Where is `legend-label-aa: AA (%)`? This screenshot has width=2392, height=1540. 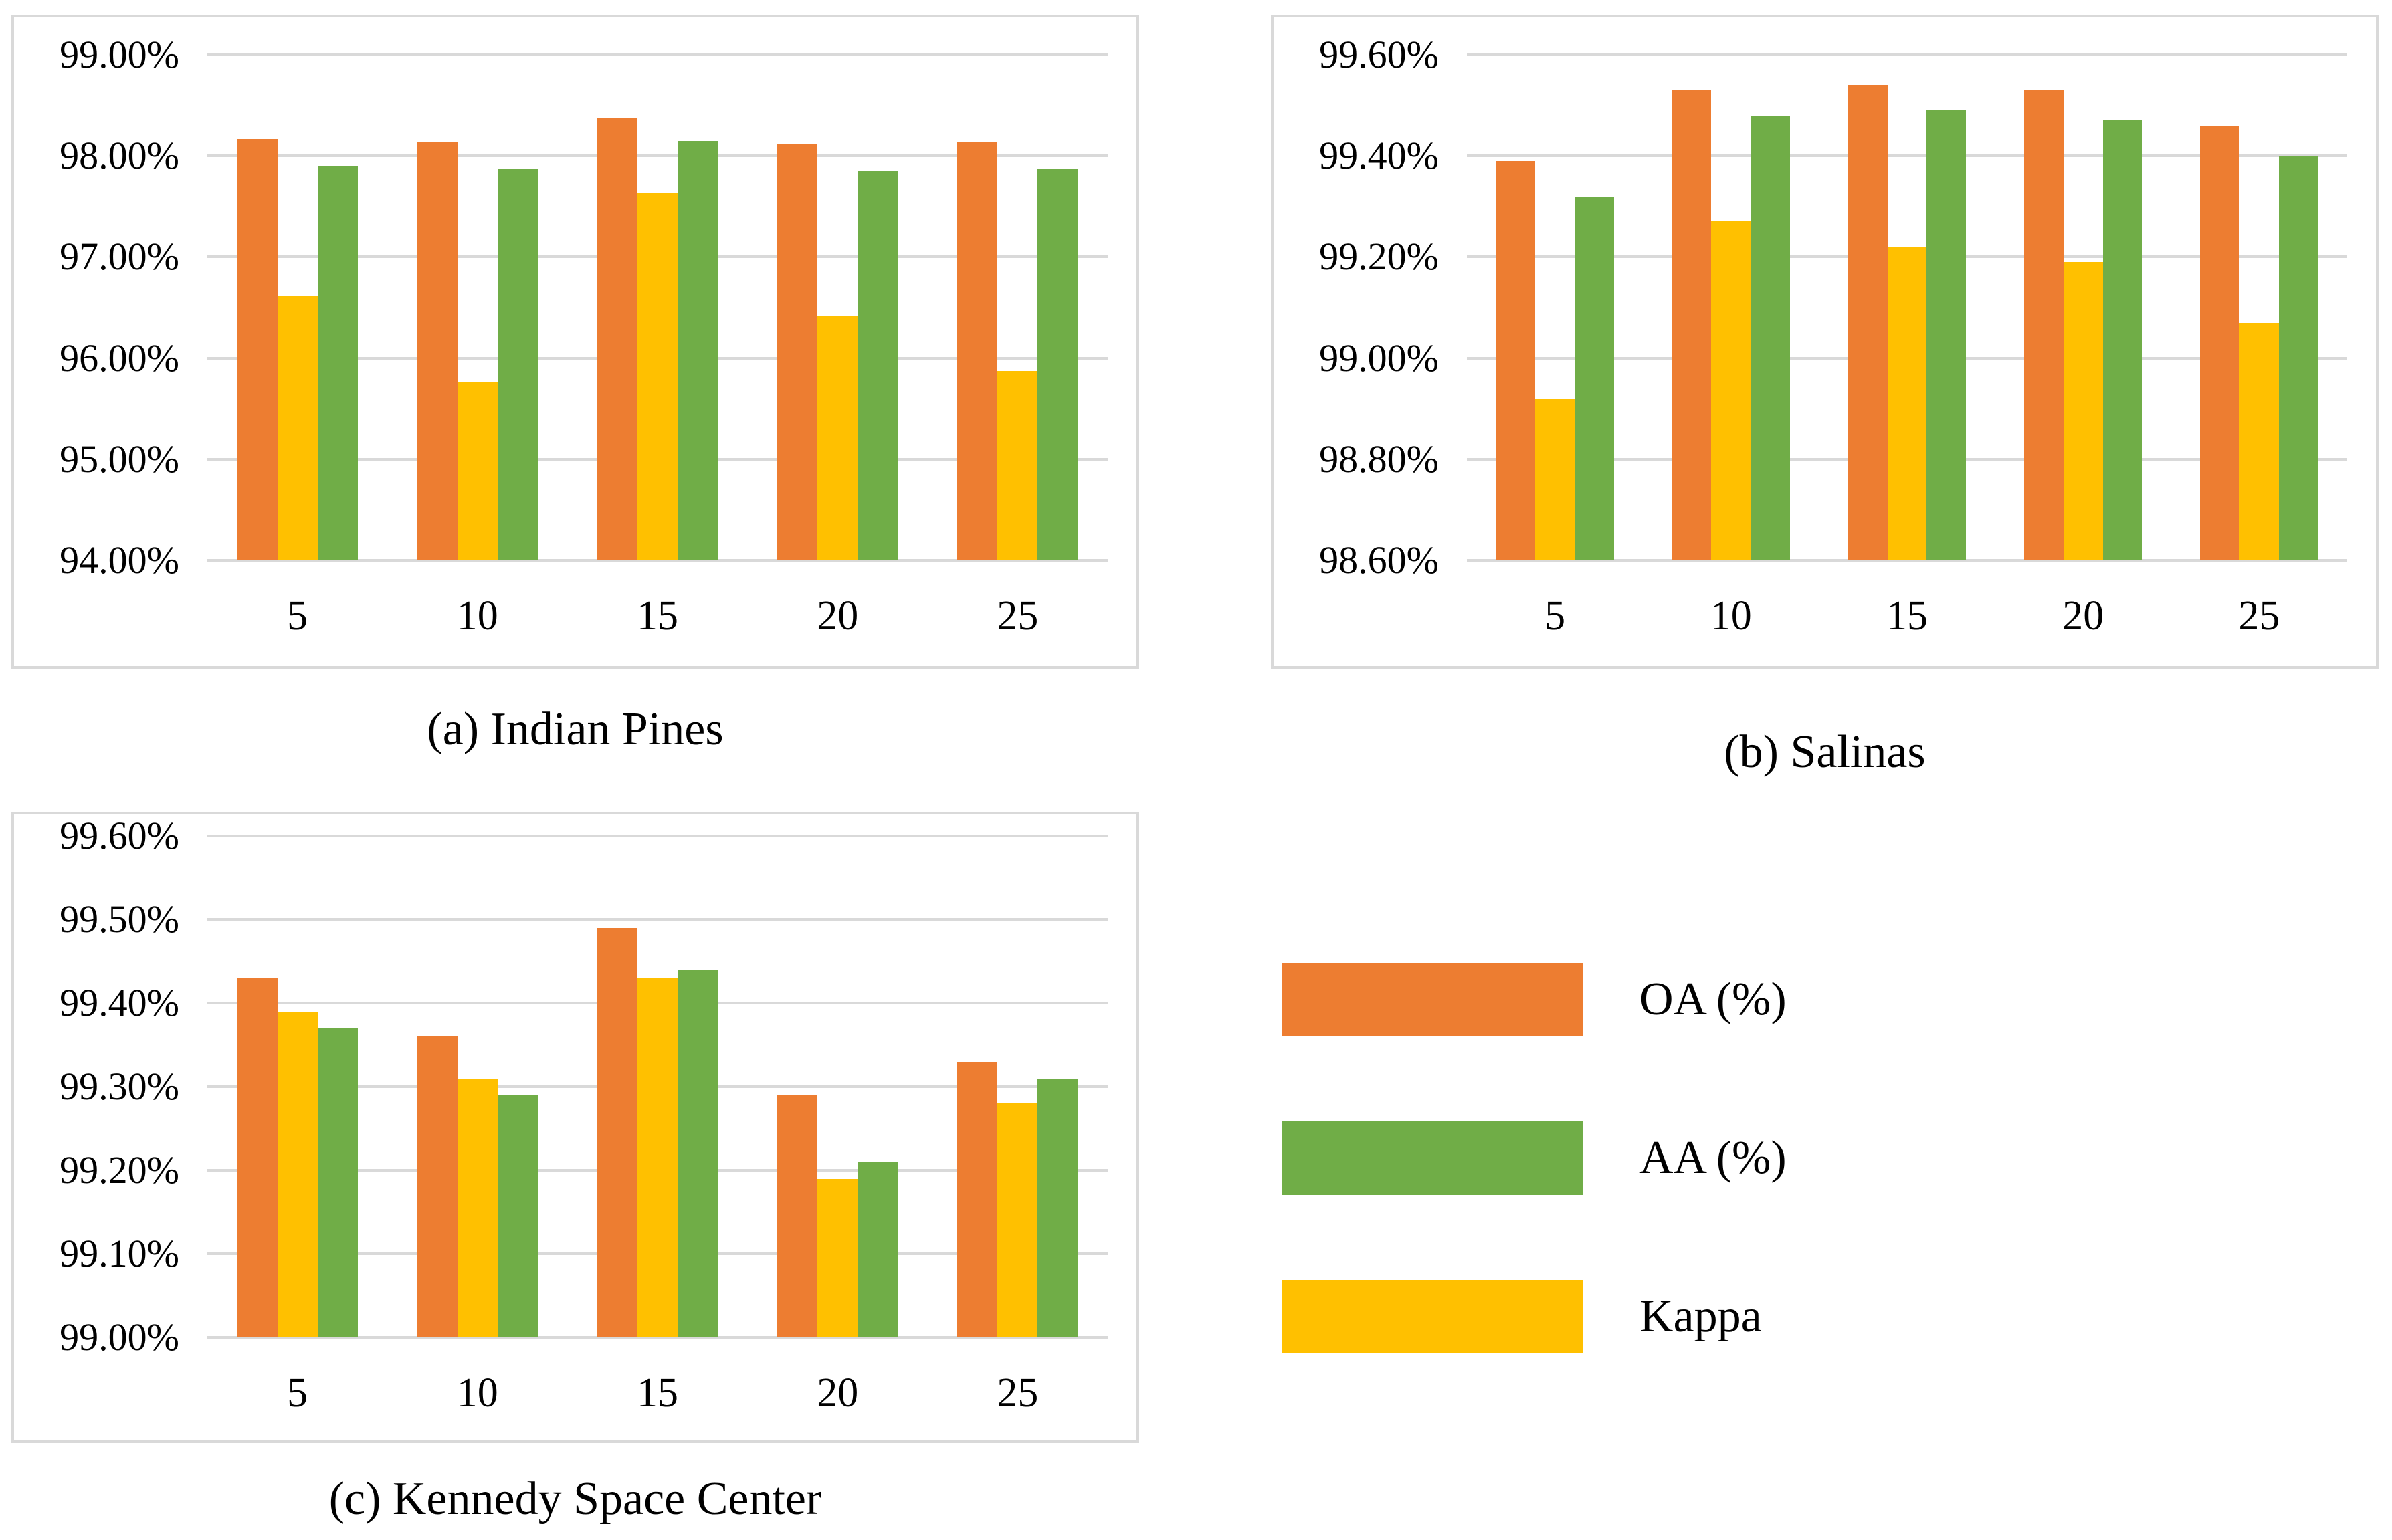
legend-label-aa: AA (%) is located at coordinates (1713, 1158).